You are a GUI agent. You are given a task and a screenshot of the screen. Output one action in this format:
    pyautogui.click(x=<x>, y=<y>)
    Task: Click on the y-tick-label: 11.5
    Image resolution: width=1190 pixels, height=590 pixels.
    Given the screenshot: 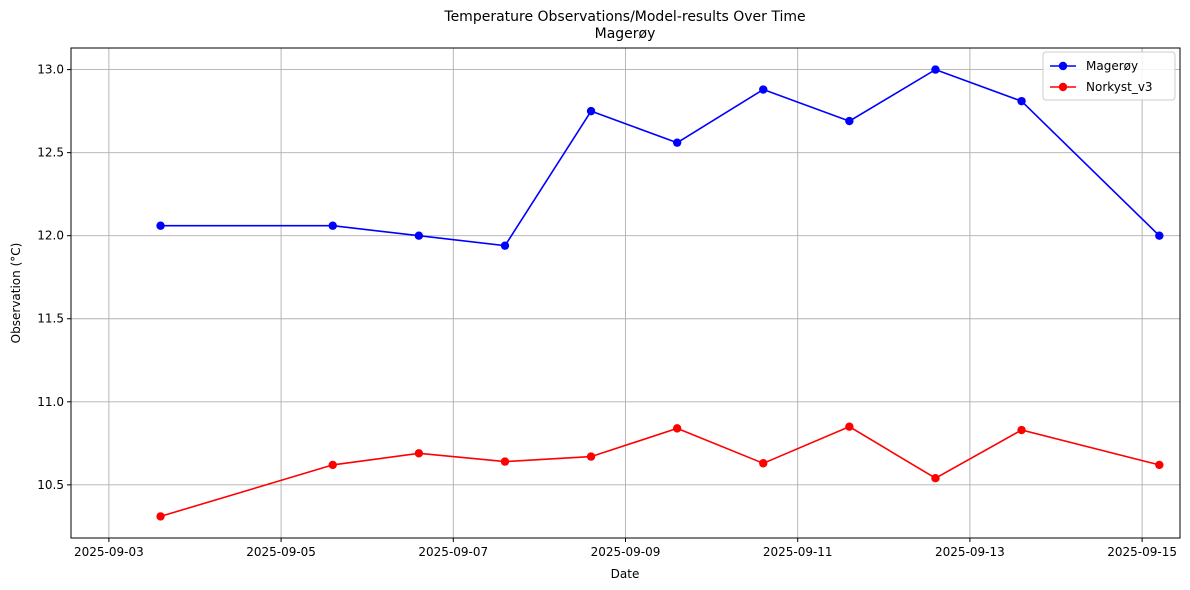 What is the action you would take?
    pyautogui.click(x=50, y=319)
    